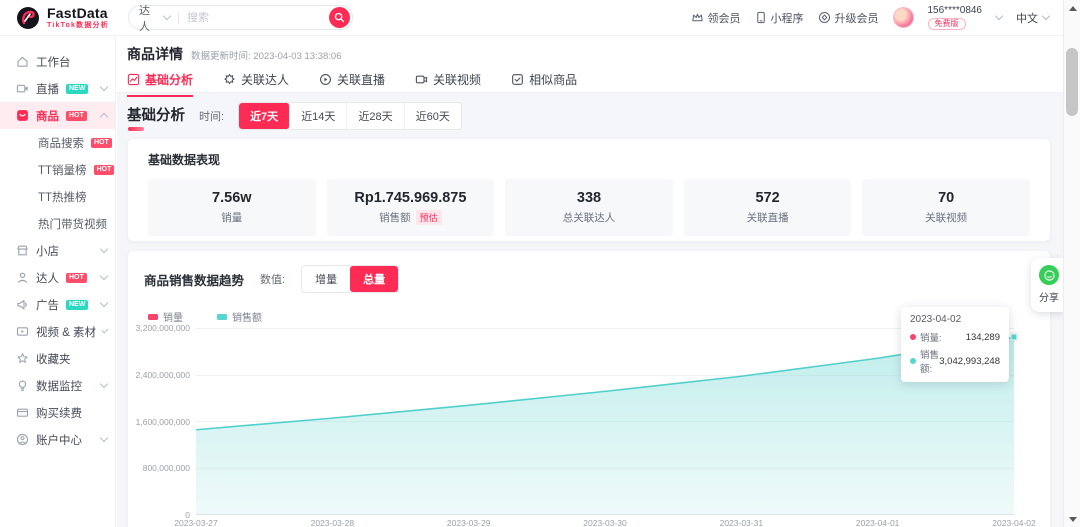 The height and width of the screenshot is (527, 1080). Describe the element at coordinates (212, 117) in the screenshot. I see `time-filter-label: 时间:` at that location.